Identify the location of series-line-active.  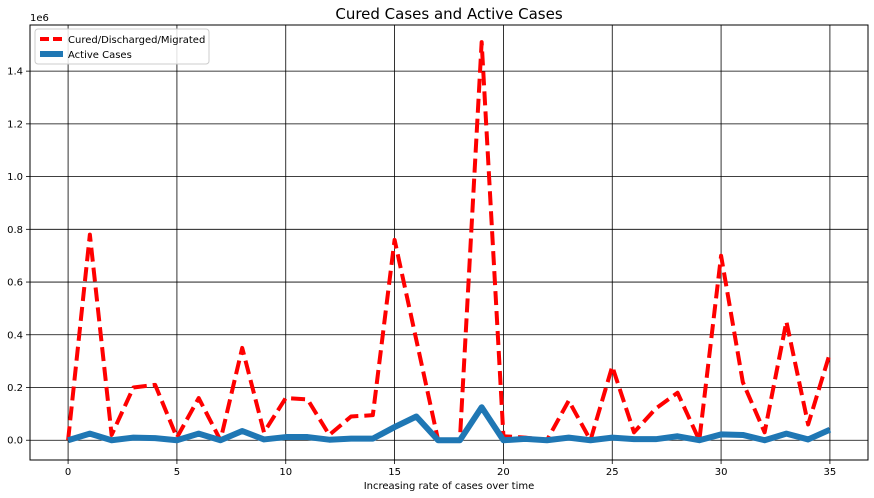
(449, 424).